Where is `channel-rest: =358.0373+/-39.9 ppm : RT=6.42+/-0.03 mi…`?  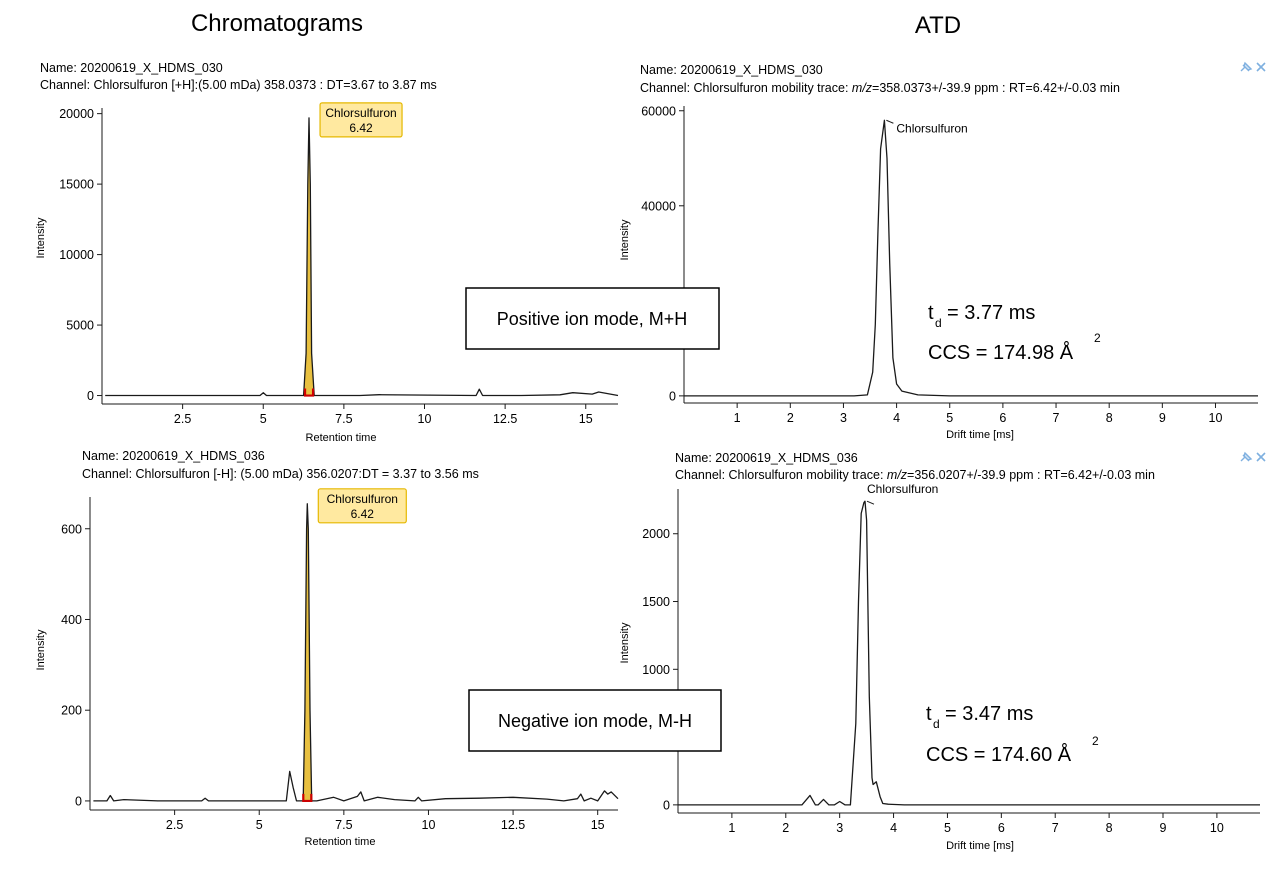
channel-rest: =358.0373+/-39.9 ppm : RT=6.42+/-0.03 mi… is located at coordinates (996, 88).